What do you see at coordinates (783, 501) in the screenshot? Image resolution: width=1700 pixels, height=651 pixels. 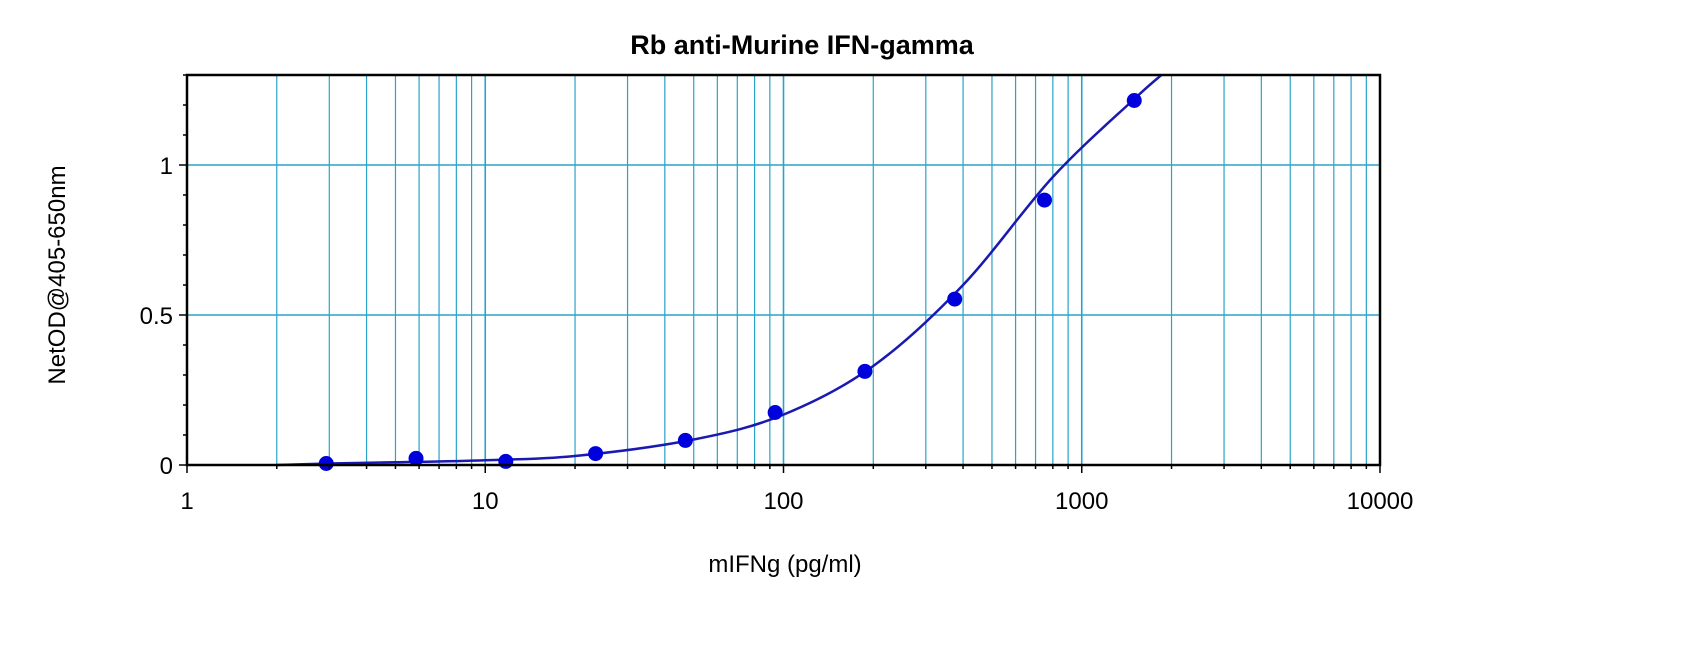 I see `x-tick-label: 100` at bounding box center [783, 501].